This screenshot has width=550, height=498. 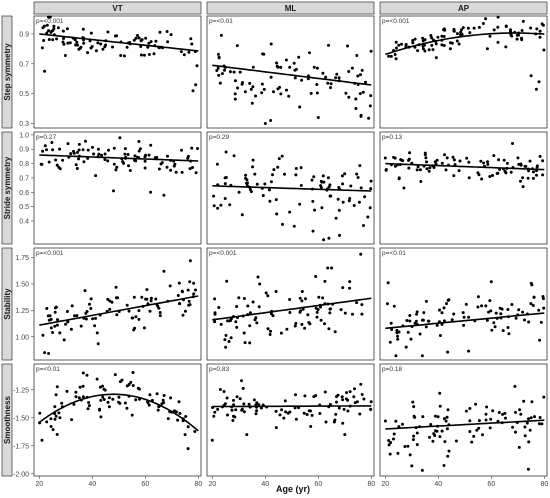 What do you see at coordinates (21, 390) in the screenshot?
I see `y-tick-label: -1.25` at bounding box center [21, 390].